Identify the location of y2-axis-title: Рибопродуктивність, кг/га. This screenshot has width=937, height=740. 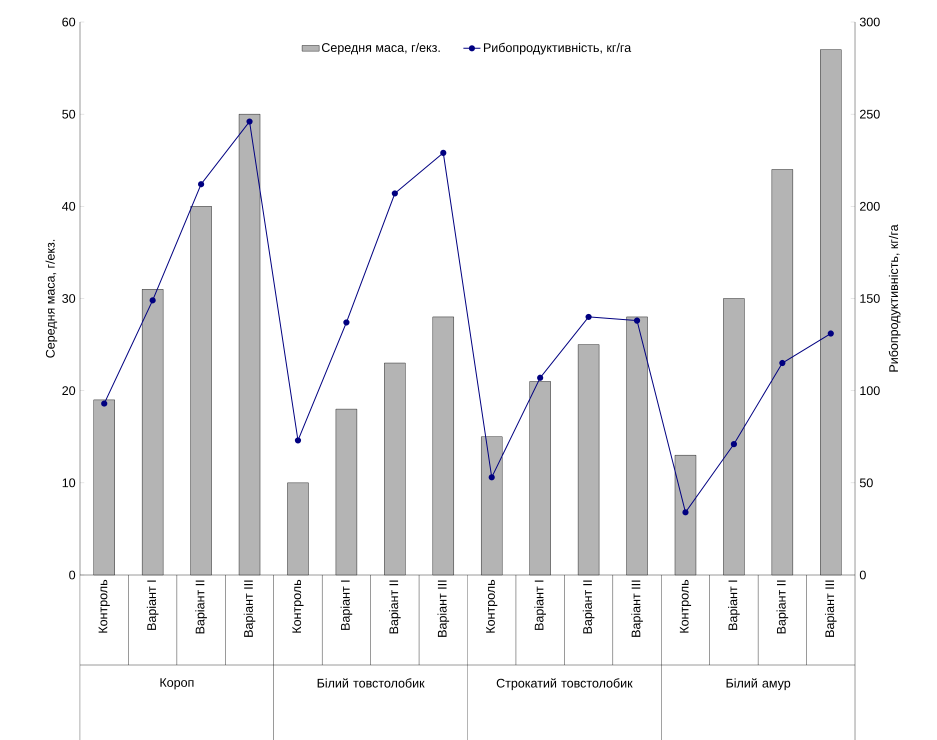
(894, 298).